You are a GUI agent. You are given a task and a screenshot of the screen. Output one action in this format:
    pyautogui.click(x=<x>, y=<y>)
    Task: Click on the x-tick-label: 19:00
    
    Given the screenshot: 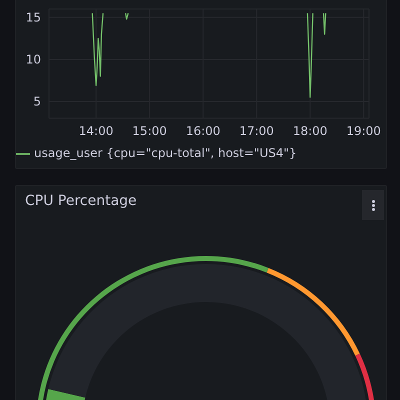 What is the action you would take?
    pyautogui.click(x=363, y=131)
    